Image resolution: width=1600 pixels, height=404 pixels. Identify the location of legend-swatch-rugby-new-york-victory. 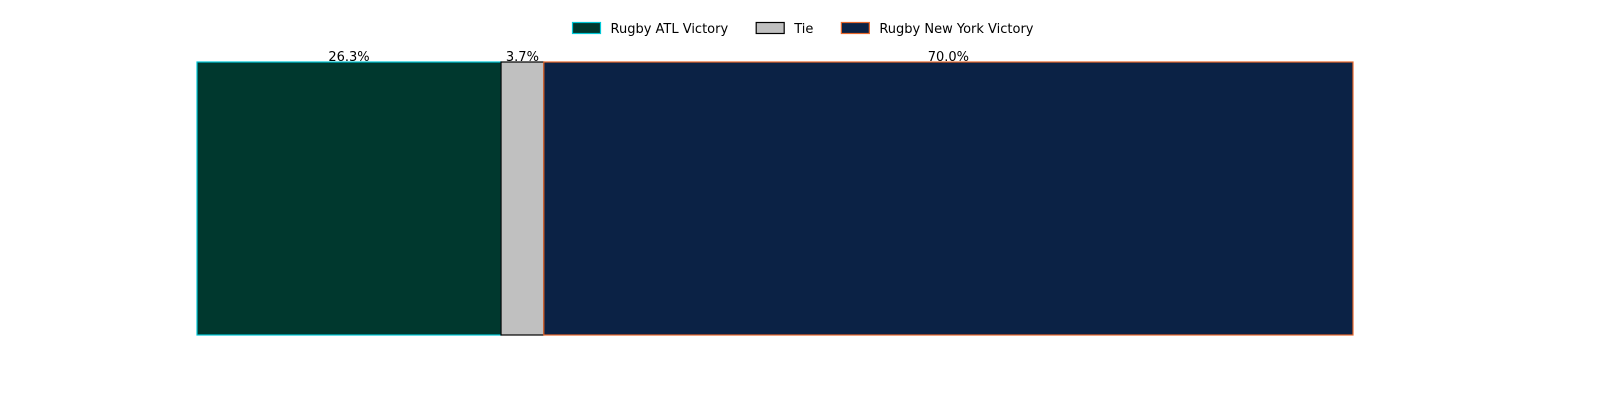
(855, 28).